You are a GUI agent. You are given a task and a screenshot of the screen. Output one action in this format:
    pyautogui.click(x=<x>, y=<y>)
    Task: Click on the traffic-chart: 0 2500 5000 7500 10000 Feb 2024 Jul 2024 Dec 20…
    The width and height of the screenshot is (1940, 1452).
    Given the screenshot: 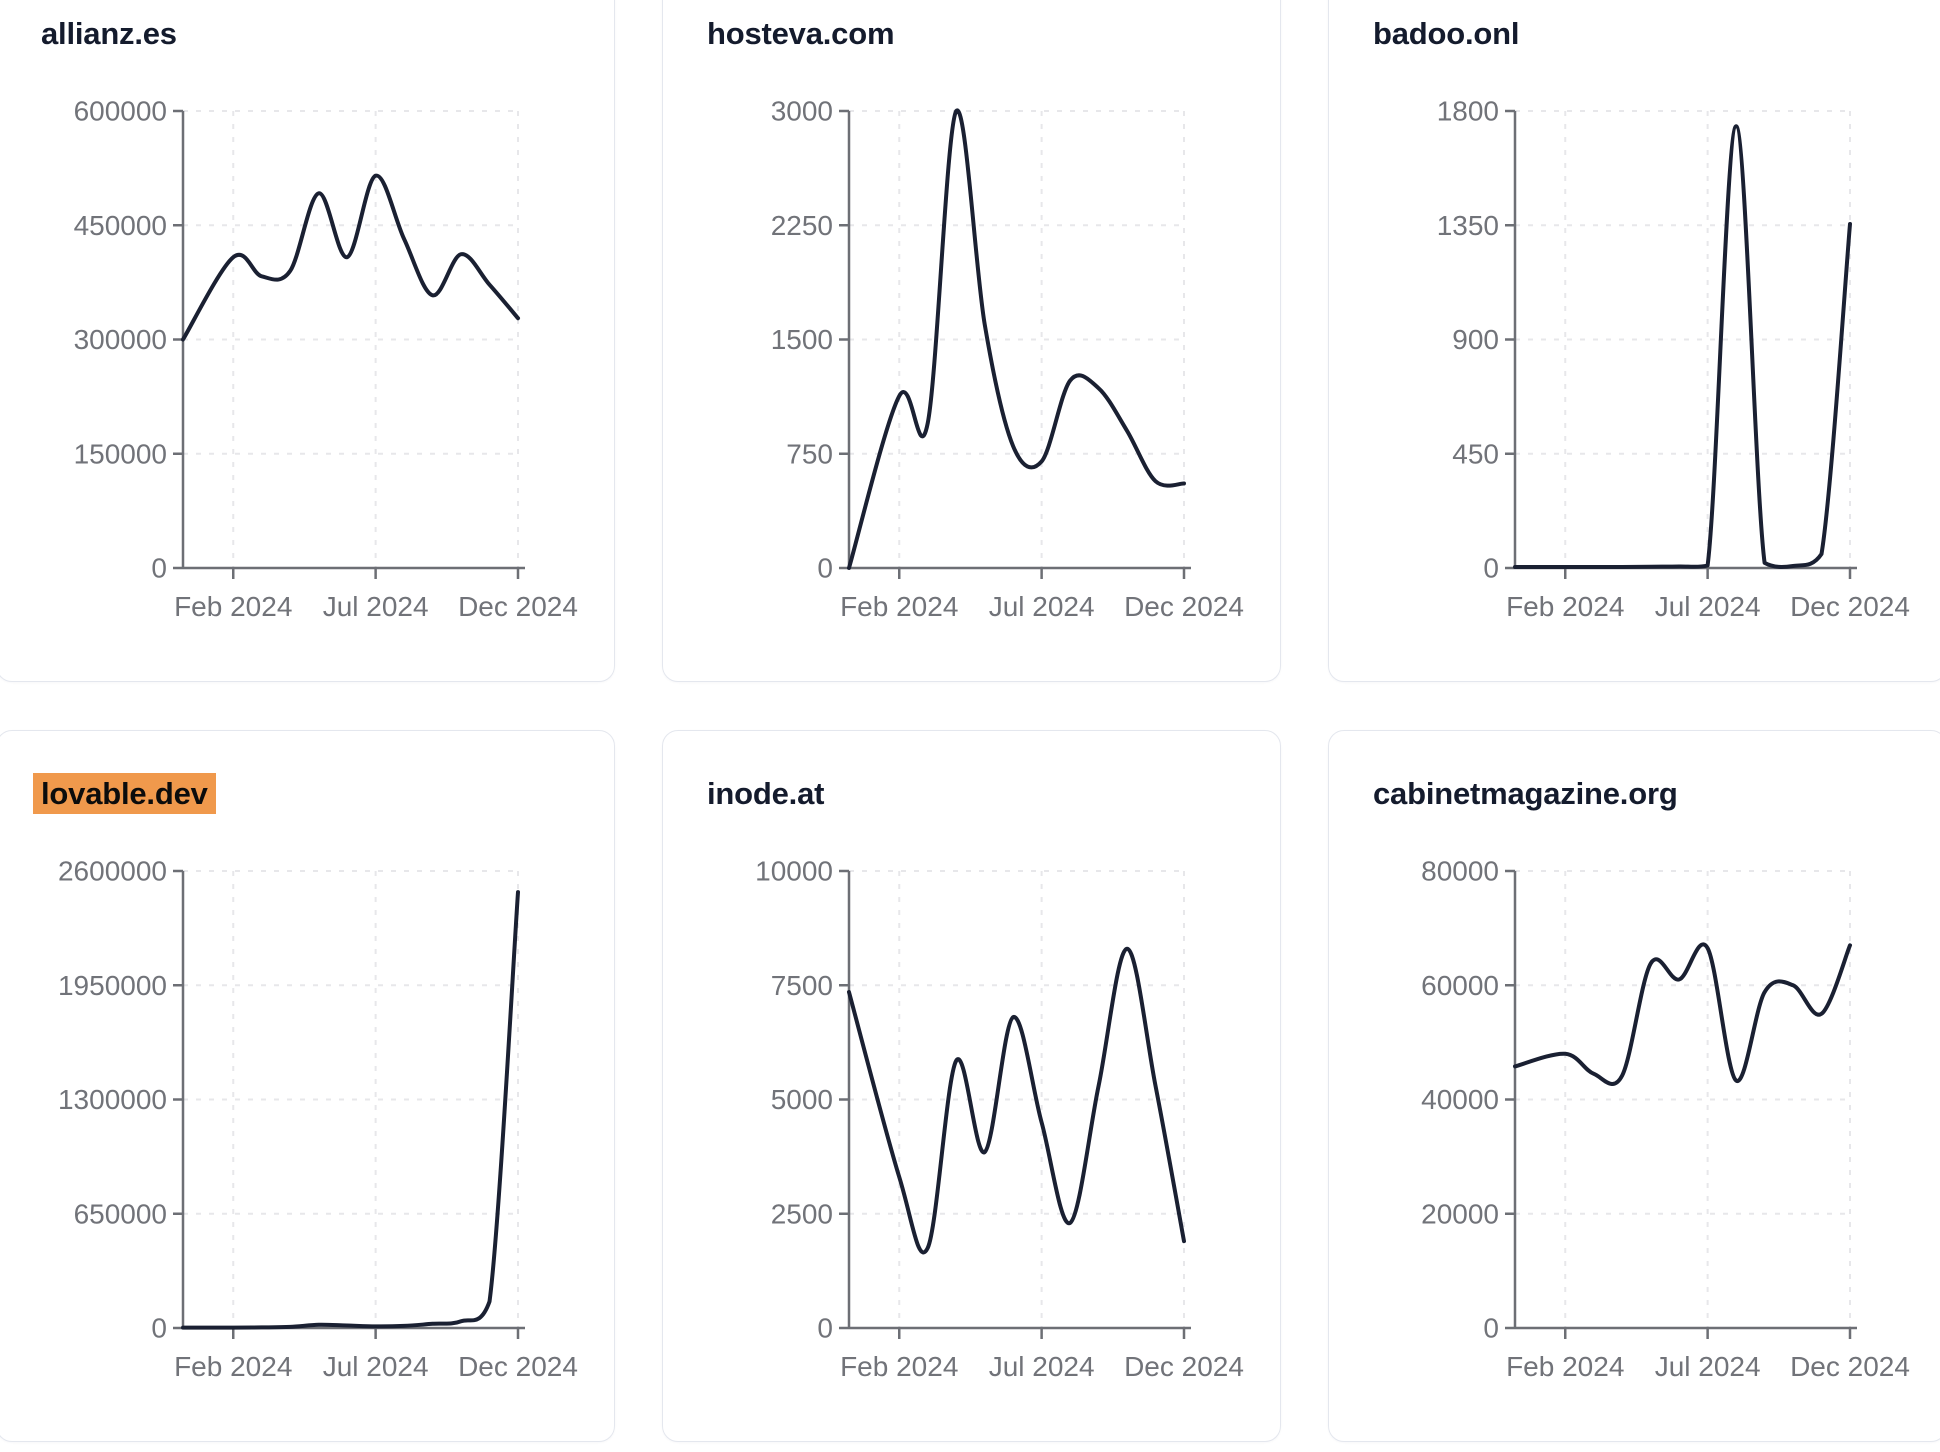 What is the action you would take?
    pyautogui.click(x=999, y=1119)
    